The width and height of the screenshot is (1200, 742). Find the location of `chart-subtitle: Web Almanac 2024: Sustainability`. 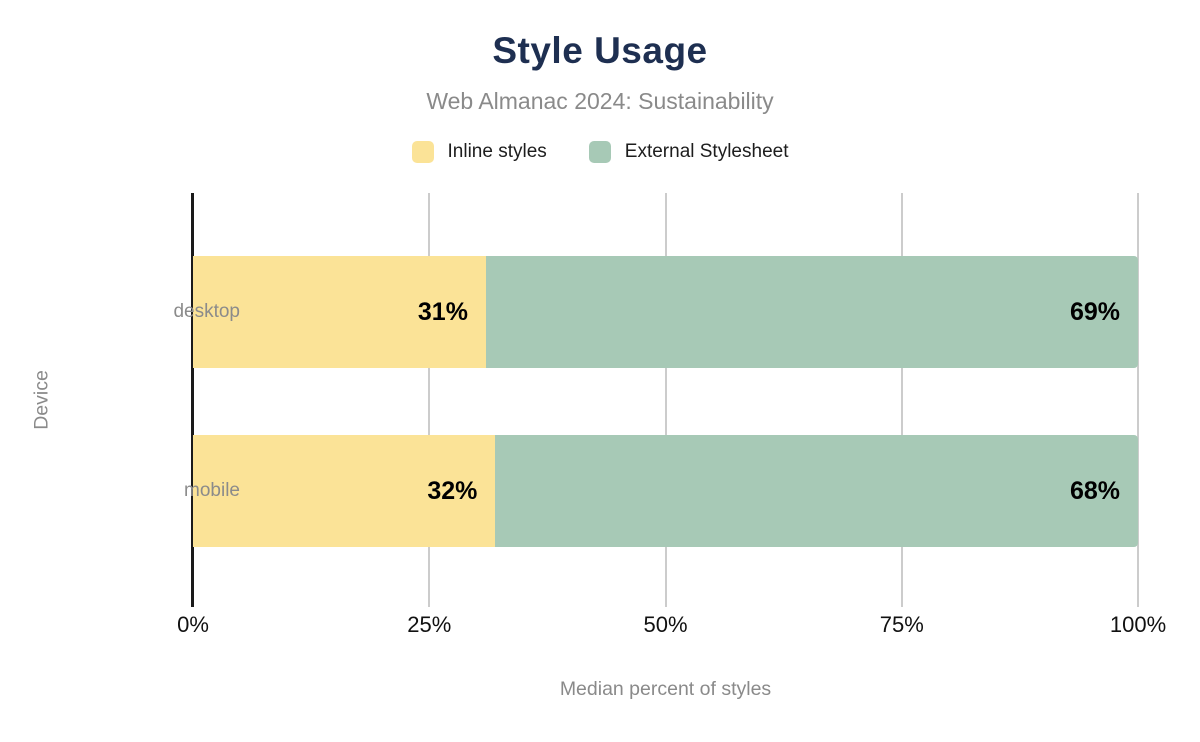

chart-subtitle: Web Almanac 2024: Sustainability is located at coordinates (600, 101).